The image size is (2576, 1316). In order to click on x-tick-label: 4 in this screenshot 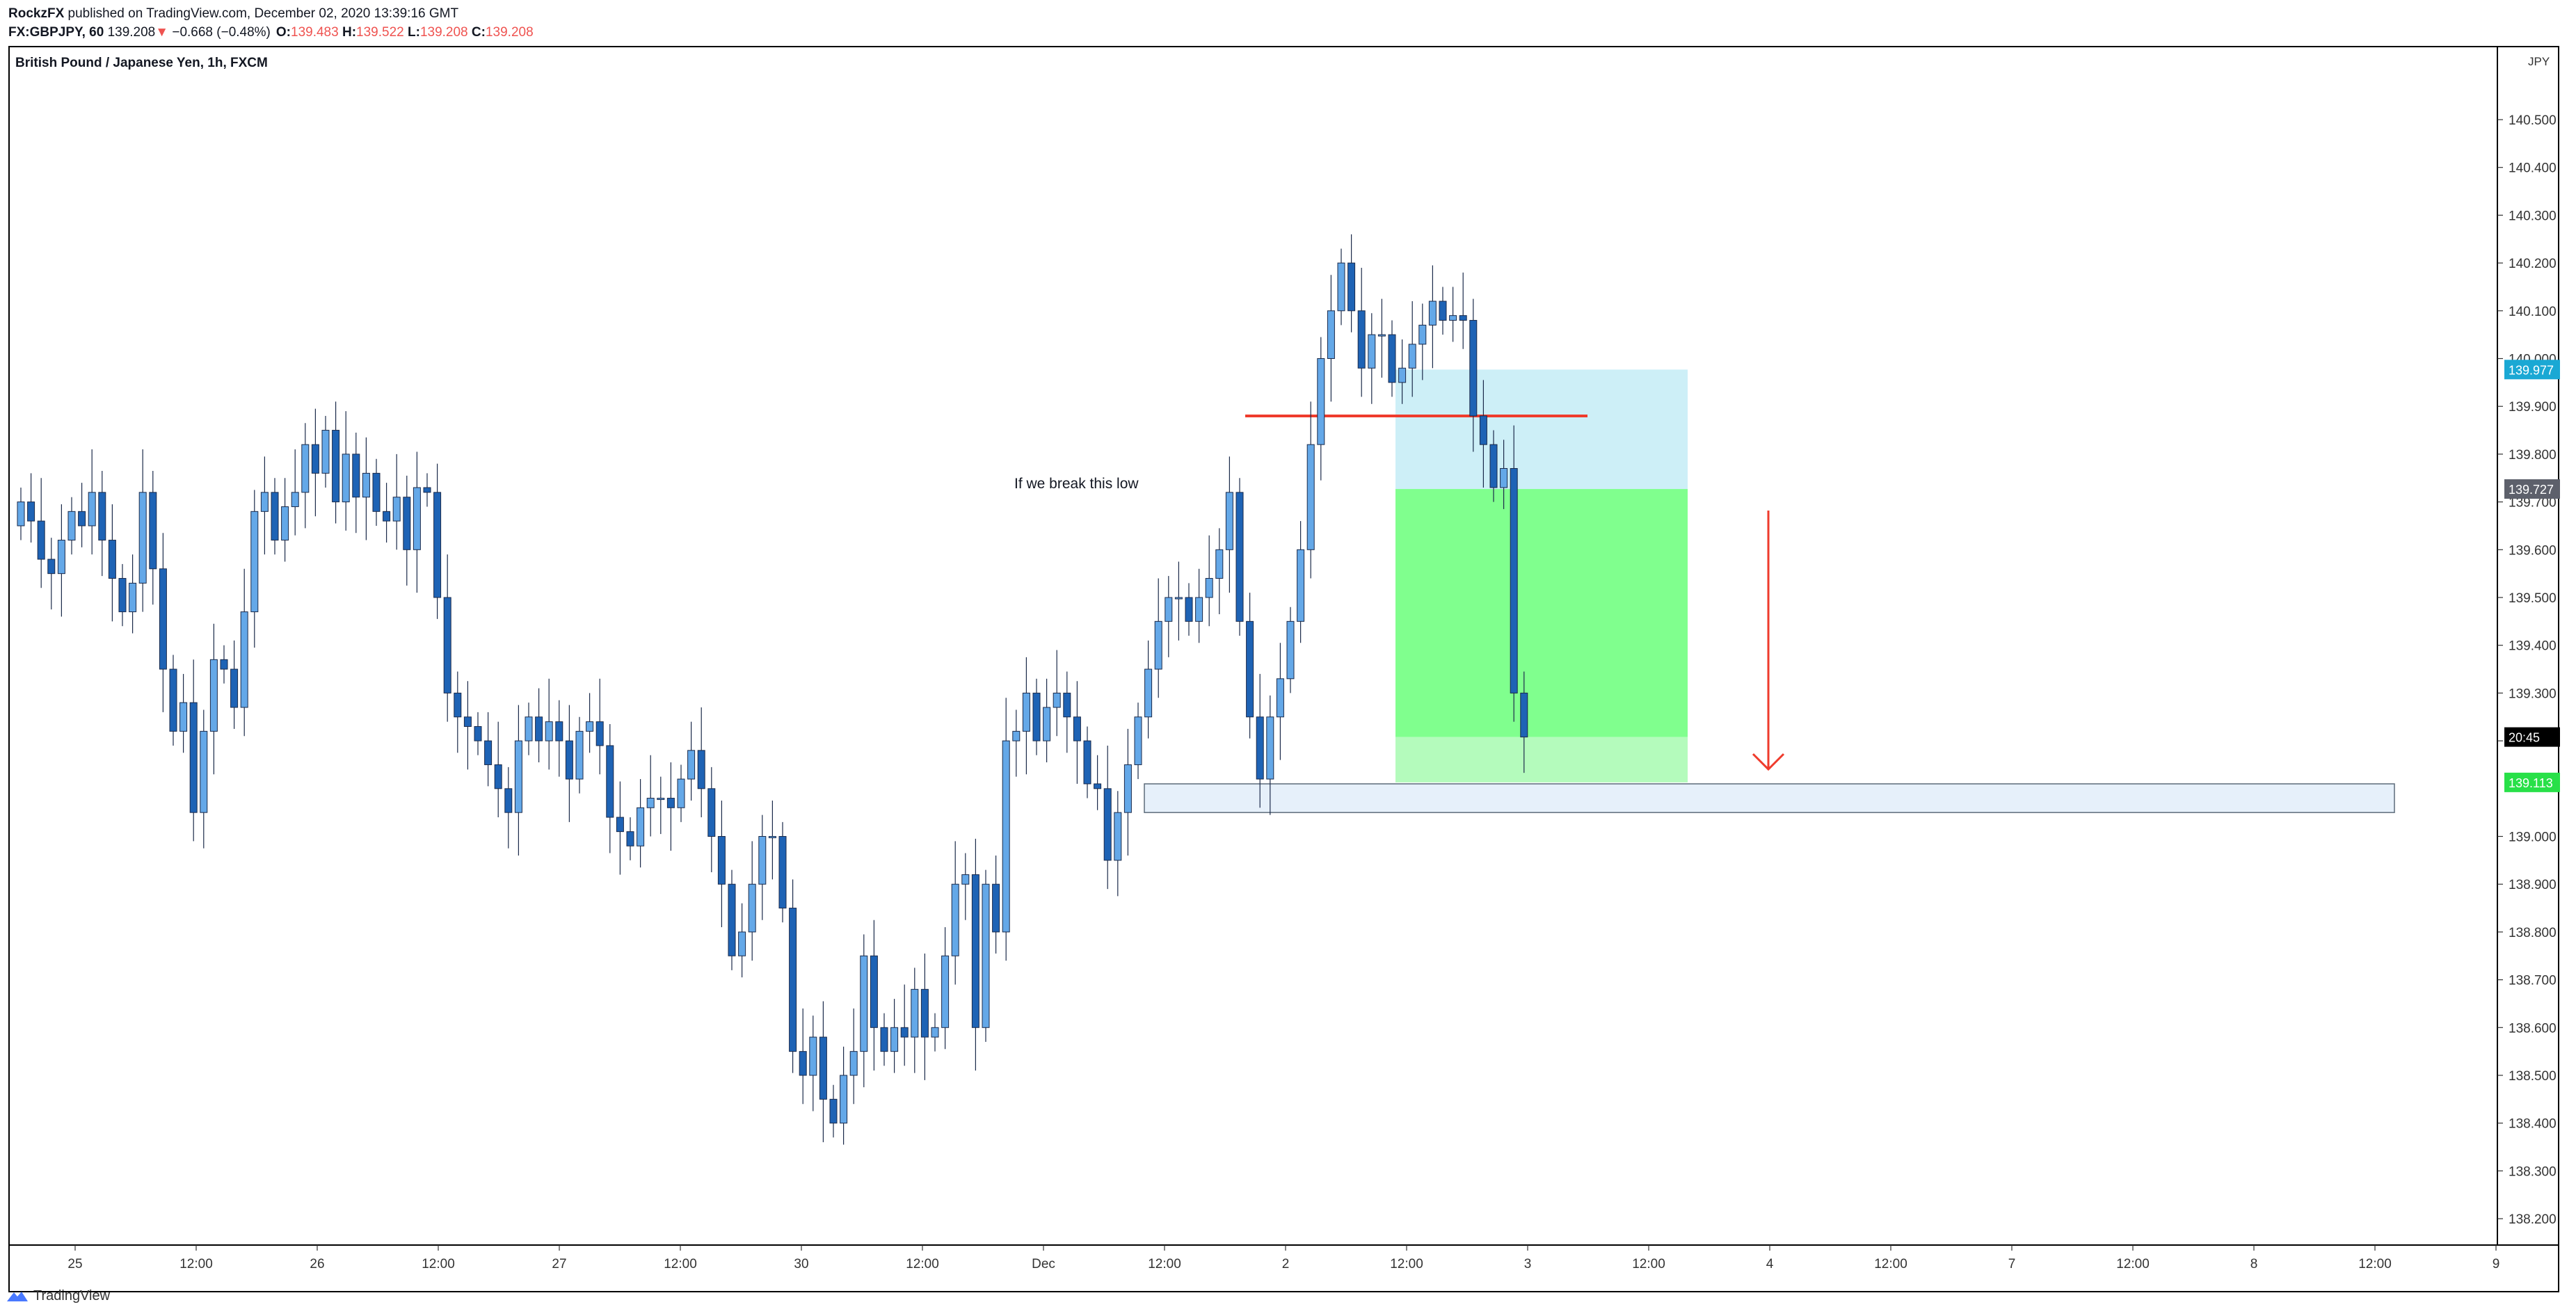, I will do `click(1770, 1264)`.